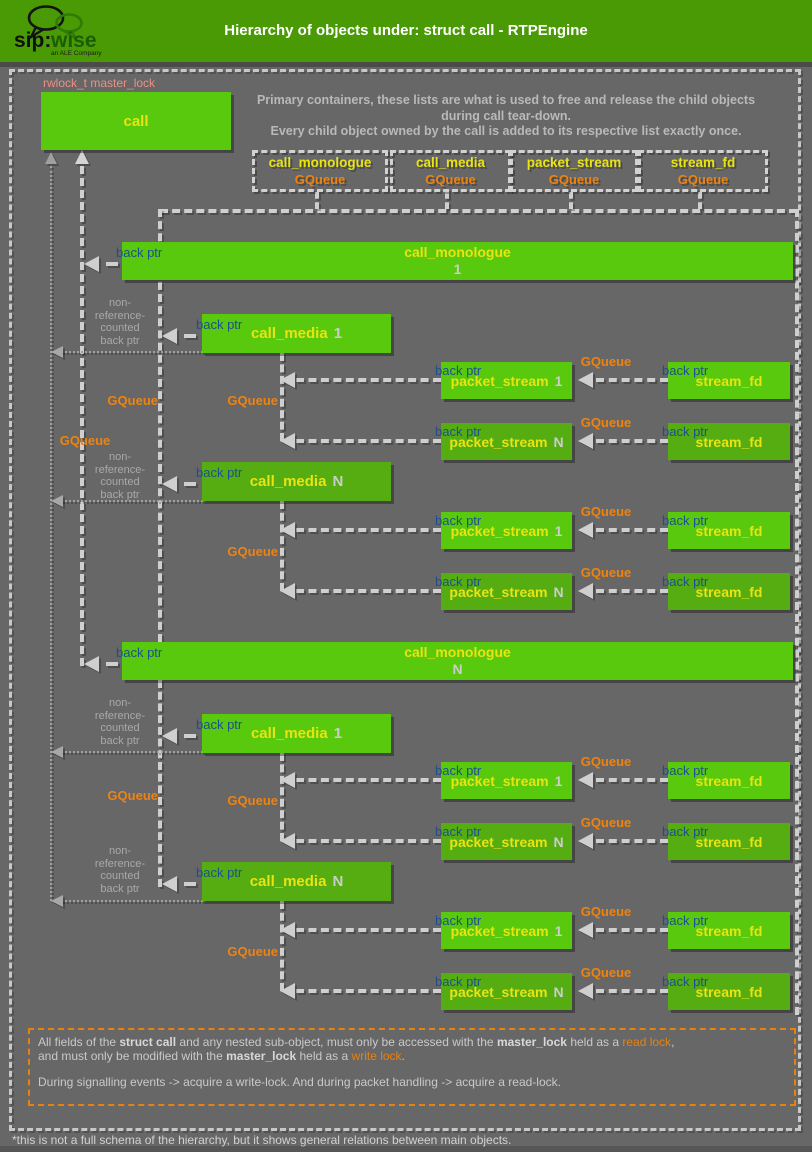 The width and height of the screenshot is (812, 1152). I want to click on header-shadow, so click(406, 64).